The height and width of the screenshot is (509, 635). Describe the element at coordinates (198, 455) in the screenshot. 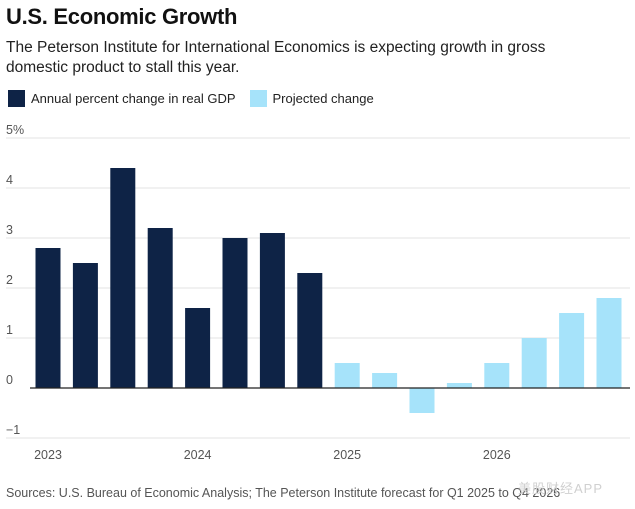

I see `x-year-label: 2024` at that location.